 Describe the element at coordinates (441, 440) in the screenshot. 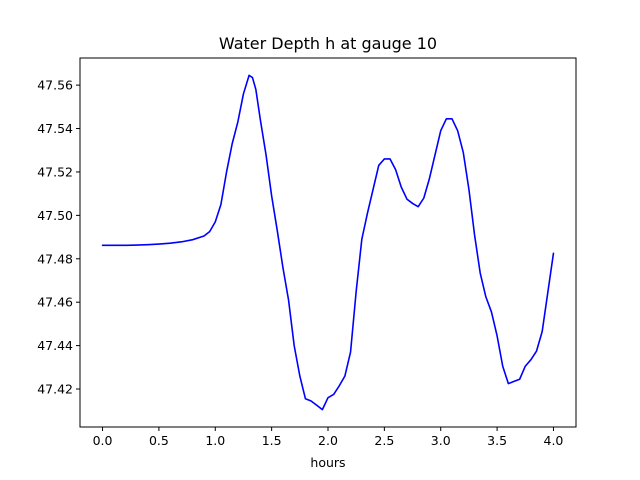

I see `x-tick-label: 3.0` at that location.